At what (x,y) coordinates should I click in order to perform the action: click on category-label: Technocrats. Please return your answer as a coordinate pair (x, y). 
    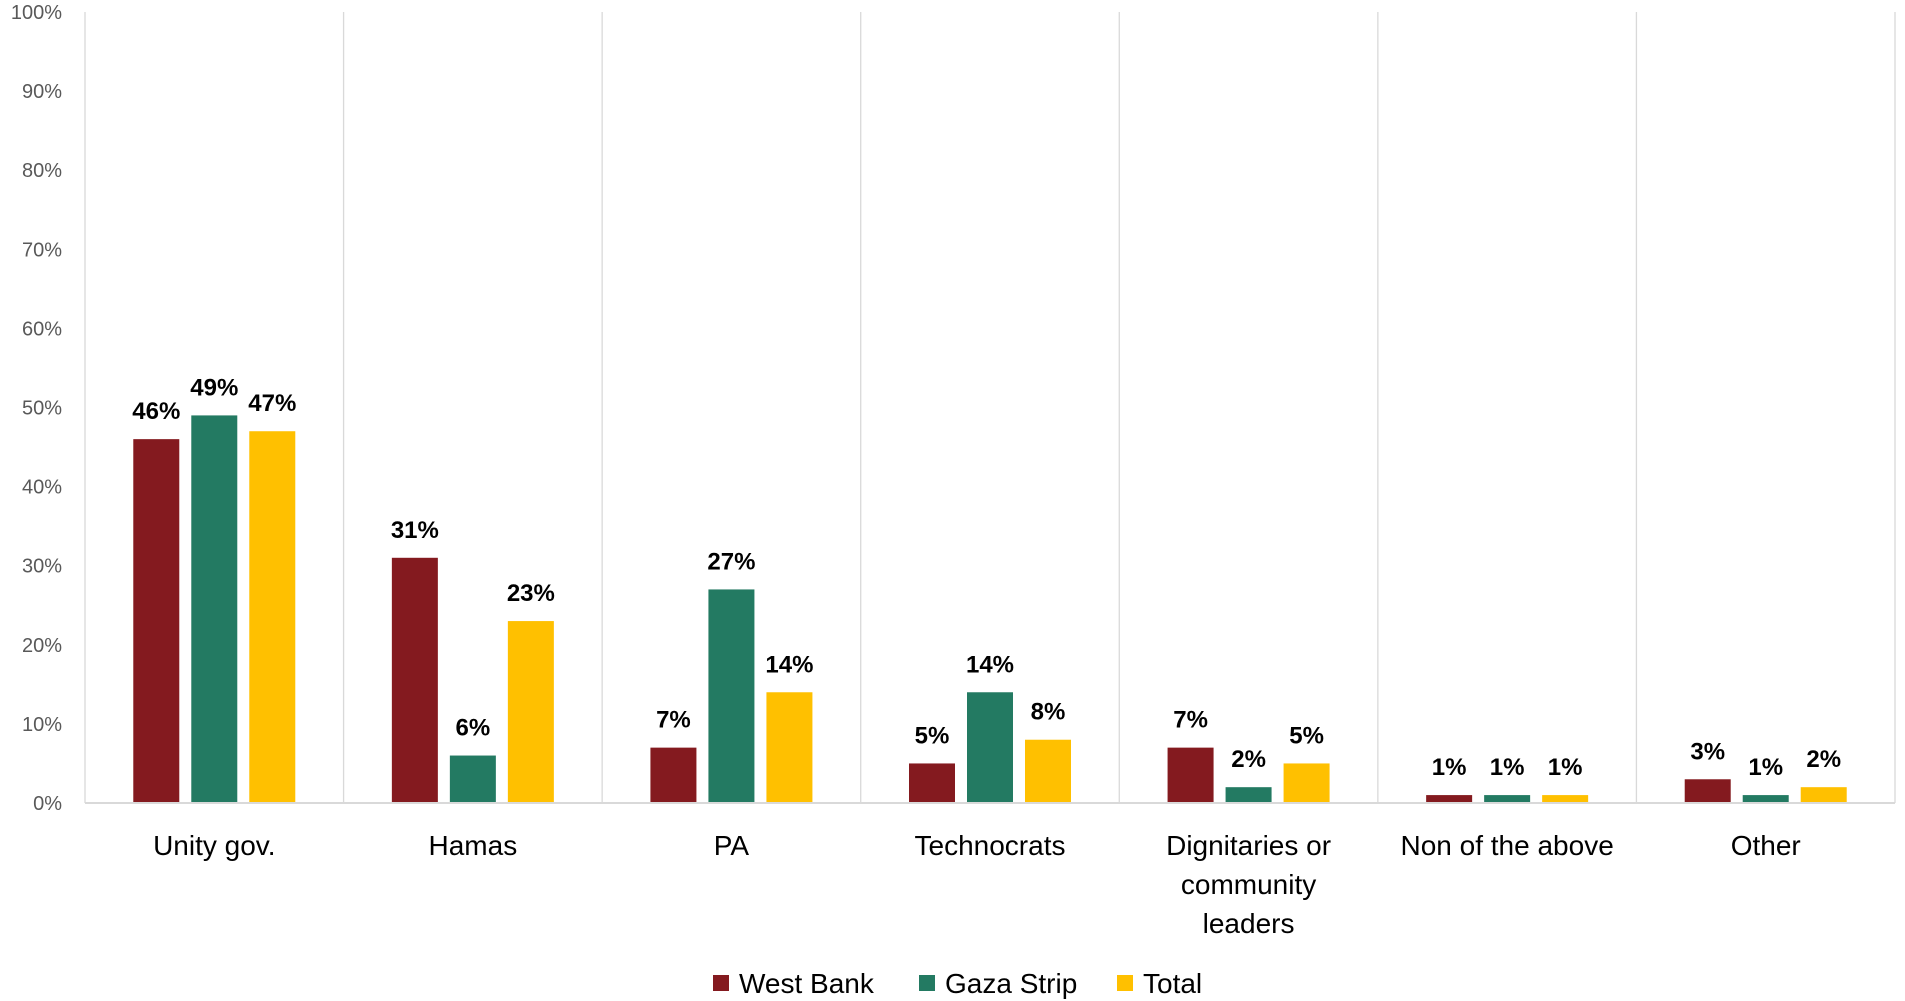
    Looking at the image, I should click on (990, 845).